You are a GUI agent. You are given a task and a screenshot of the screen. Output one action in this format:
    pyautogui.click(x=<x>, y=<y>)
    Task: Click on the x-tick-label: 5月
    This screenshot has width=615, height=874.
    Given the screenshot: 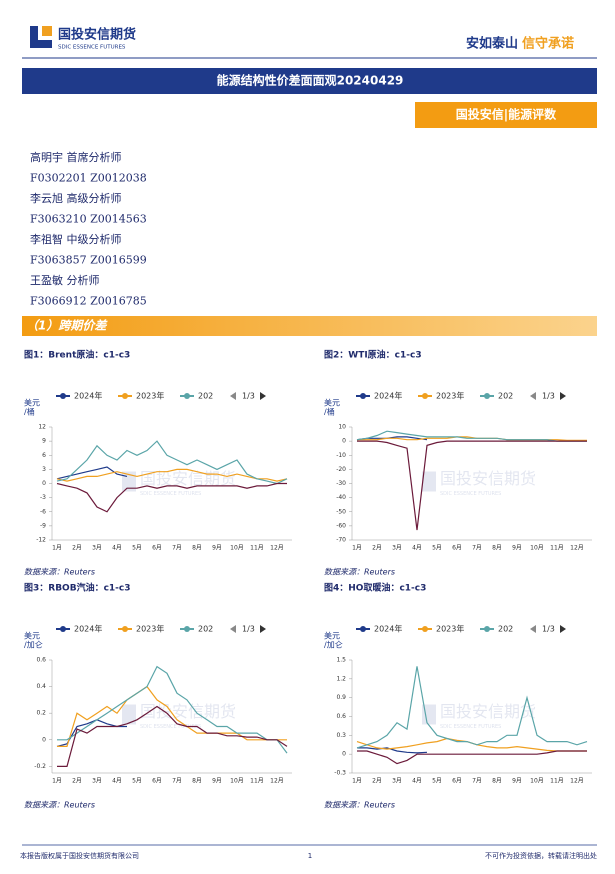 What is the action you would take?
    pyautogui.click(x=137, y=781)
    